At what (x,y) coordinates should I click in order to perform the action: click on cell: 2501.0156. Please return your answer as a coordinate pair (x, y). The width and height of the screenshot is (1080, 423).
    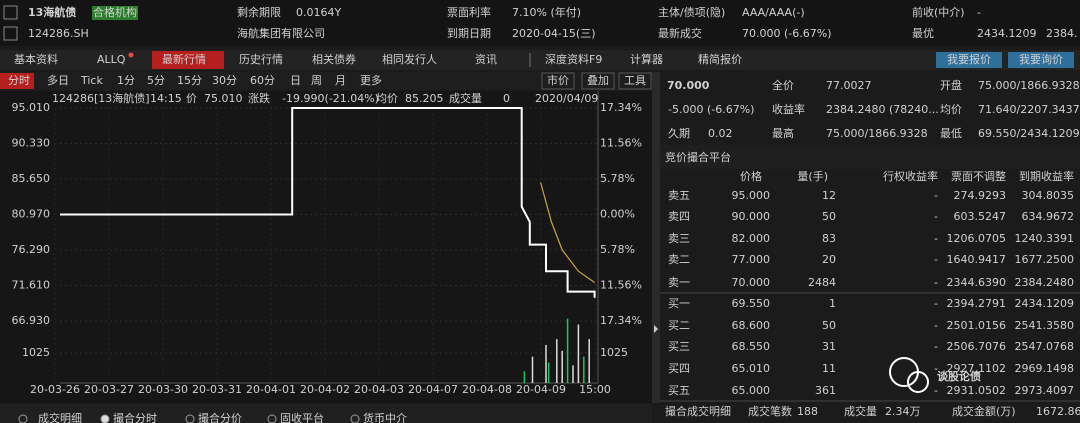
    Looking at the image, I should click on (977, 325).